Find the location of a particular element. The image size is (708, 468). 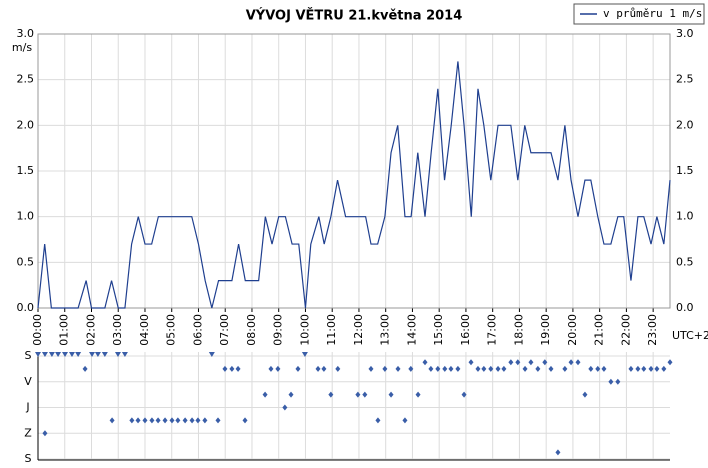

y-tick-label: J is located at coordinates (27, 407).